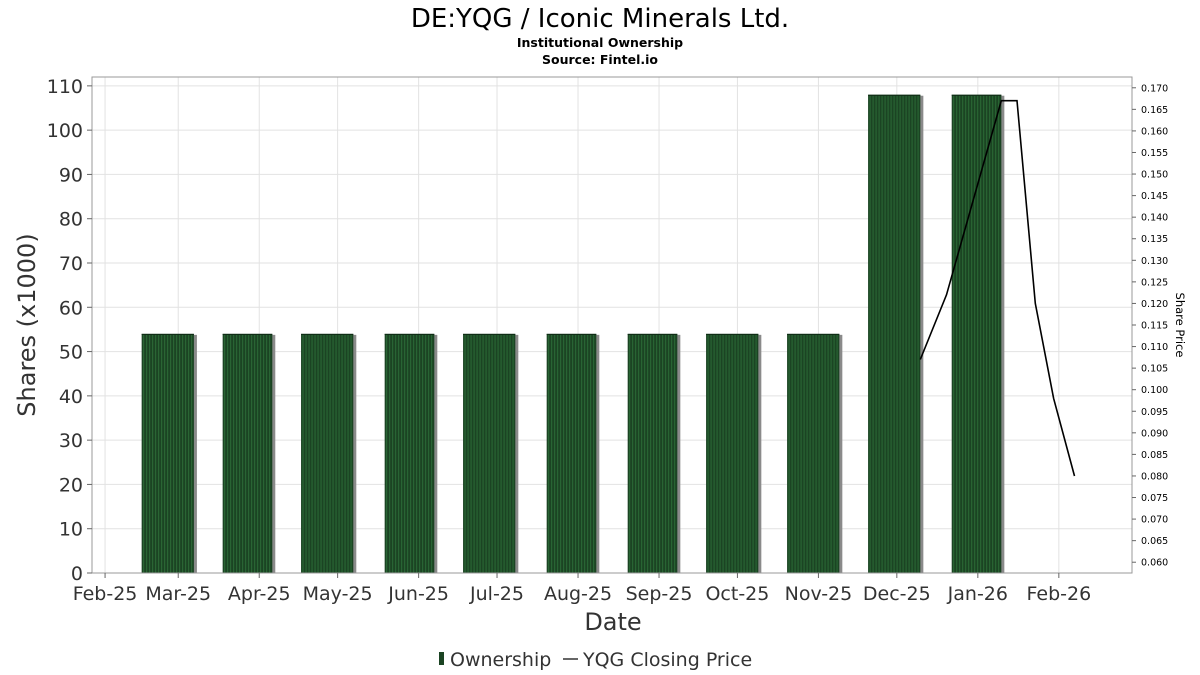 The image size is (1200, 675). What do you see at coordinates (71, 485) in the screenshot?
I see `y-tick-label: 20` at bounding box center [71, 485].